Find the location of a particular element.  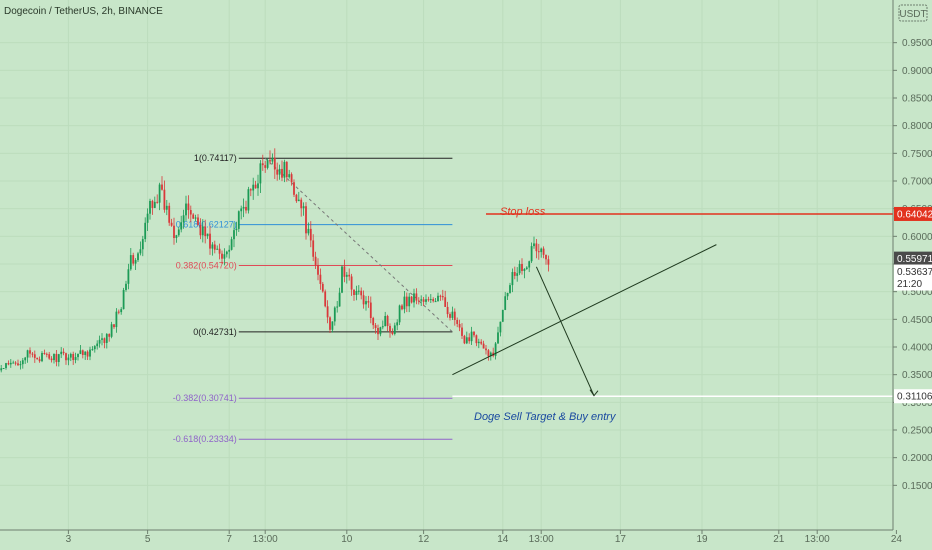

currency-label: USDT is located at coordinates (912, 14).